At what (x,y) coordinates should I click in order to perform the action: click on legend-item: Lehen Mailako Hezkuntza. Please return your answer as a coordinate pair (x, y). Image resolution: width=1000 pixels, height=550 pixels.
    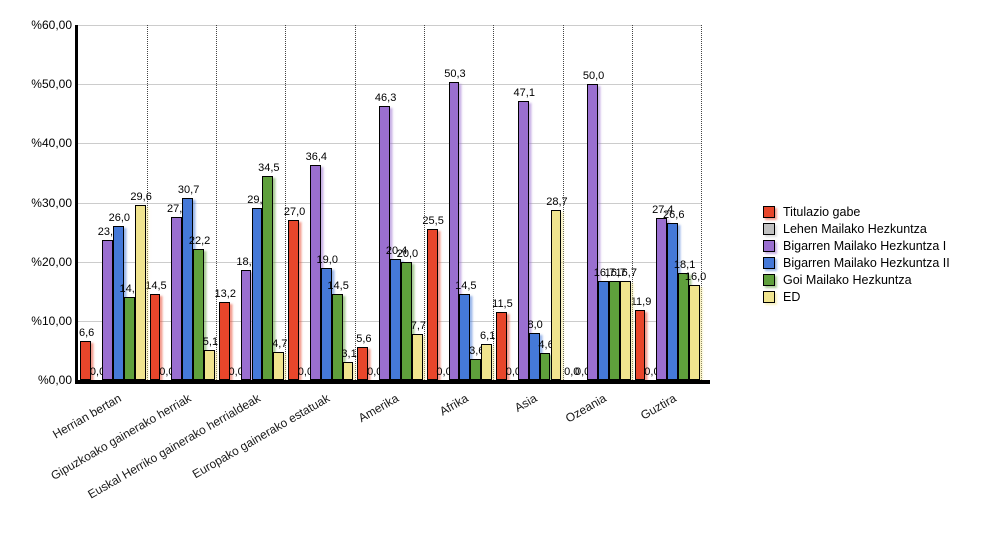
    Looking at the image, I should click on (856, 229).